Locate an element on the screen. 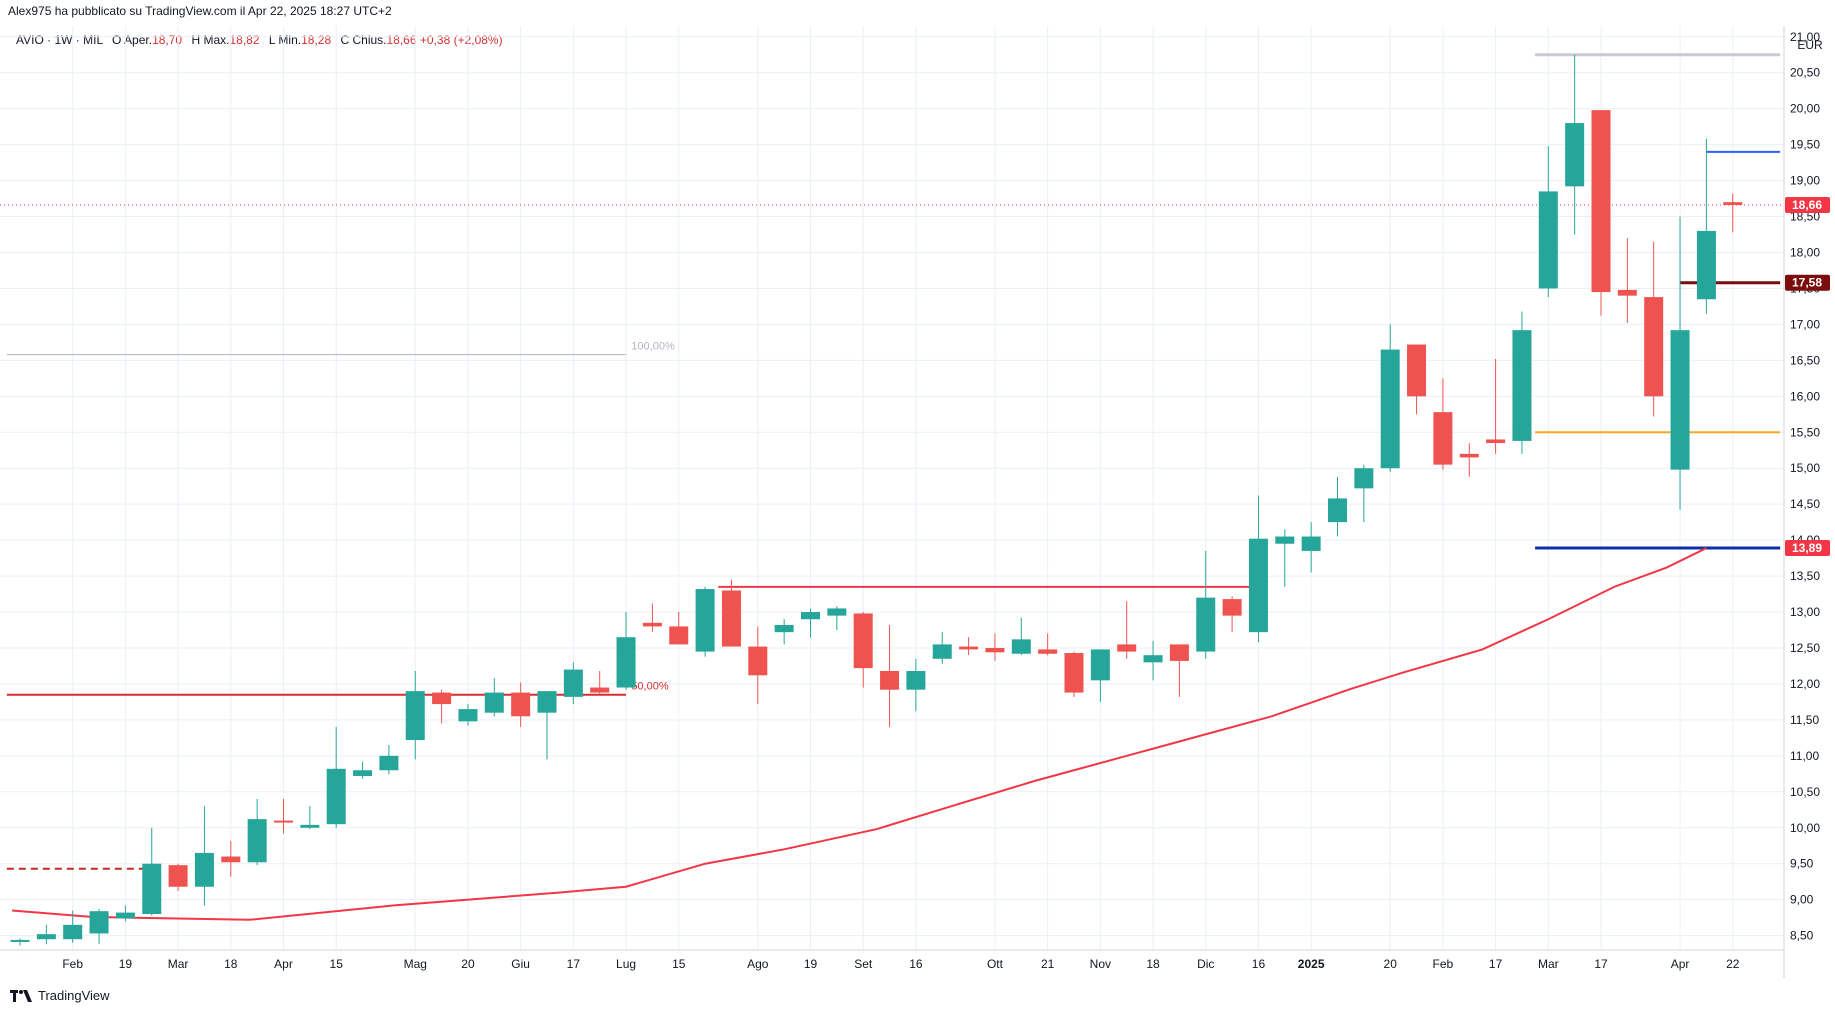 This screenshot has width=1835, height=1010. y-tick-label: 19,50 is located at coordinates (1805, 145).